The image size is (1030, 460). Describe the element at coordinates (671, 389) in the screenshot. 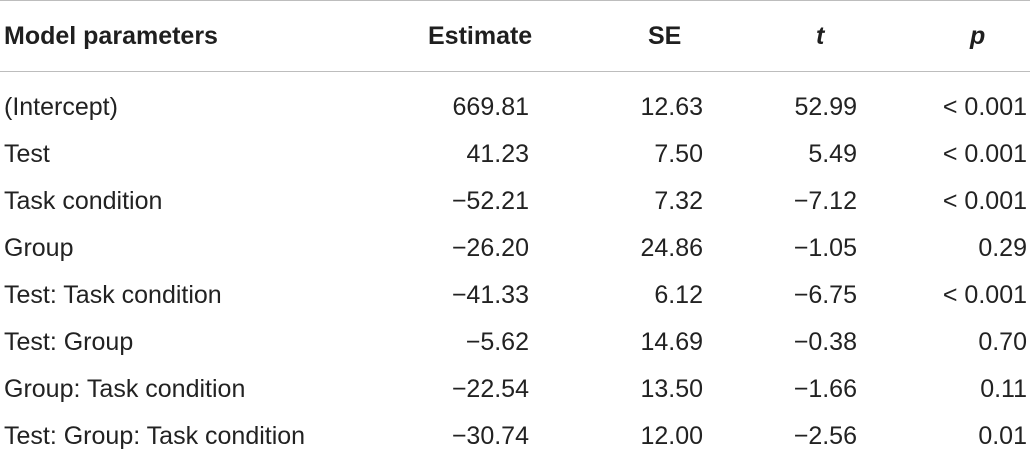

I see `row-se: 13.50` at that location.